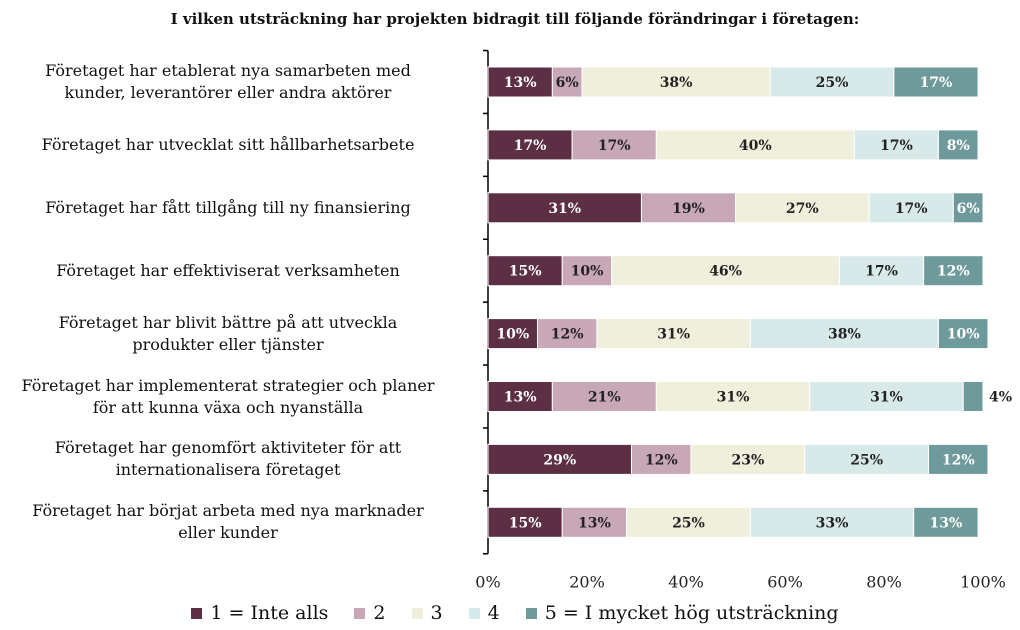 The height and width of the screenshot is (630, 1020). I want to click on value-label: 40%, so click(755, 146).